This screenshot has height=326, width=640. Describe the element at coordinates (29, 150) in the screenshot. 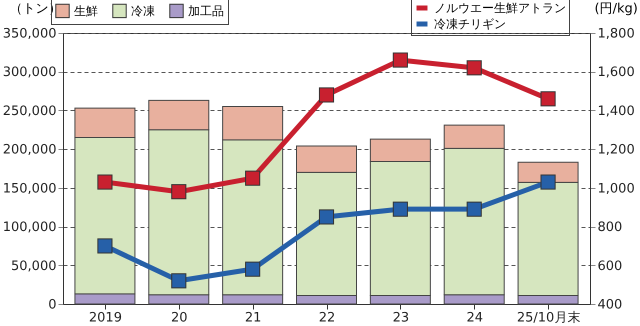

I see `y-tick-label: 200,000` at that location.